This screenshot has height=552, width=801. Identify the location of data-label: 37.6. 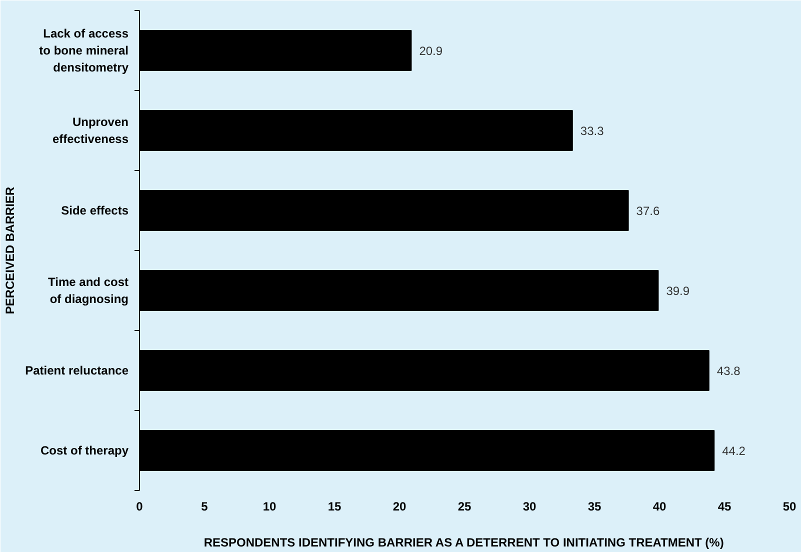
(648, 211).